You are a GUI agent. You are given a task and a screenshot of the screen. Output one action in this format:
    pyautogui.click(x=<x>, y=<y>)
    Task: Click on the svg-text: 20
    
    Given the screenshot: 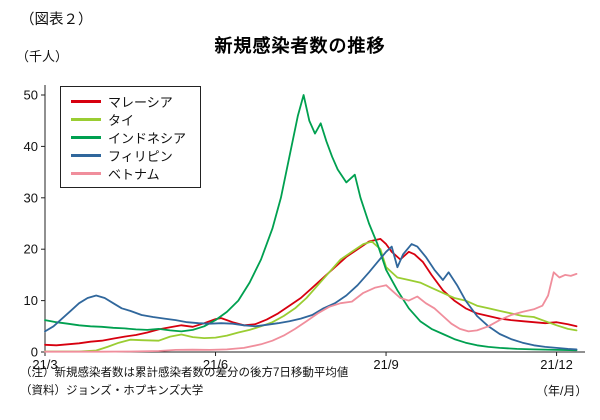 What is the action you would take?
    pyautogui.click(x=31, y=249)
    